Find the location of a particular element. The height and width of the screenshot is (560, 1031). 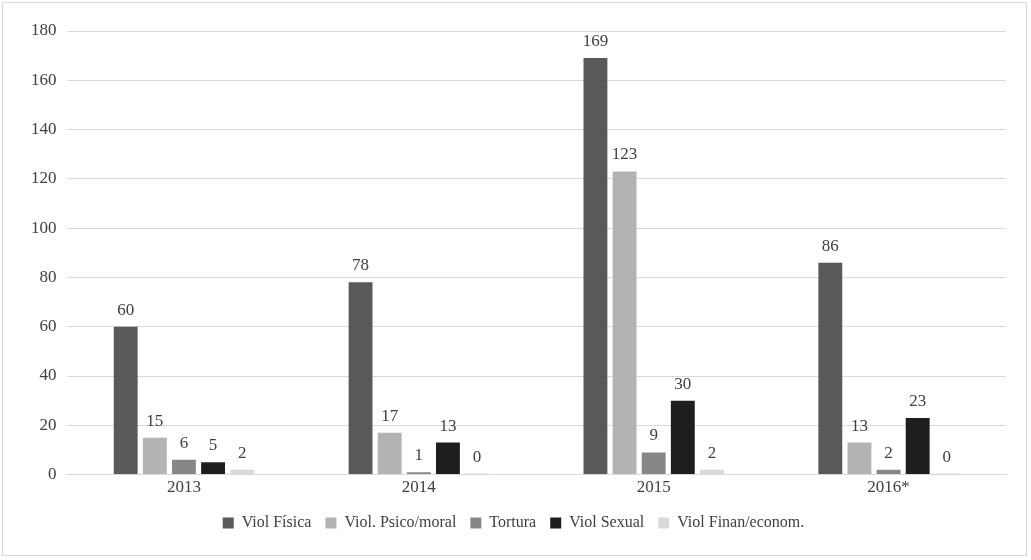

y-tick-label: 0 is located at coordinates (52, 474).